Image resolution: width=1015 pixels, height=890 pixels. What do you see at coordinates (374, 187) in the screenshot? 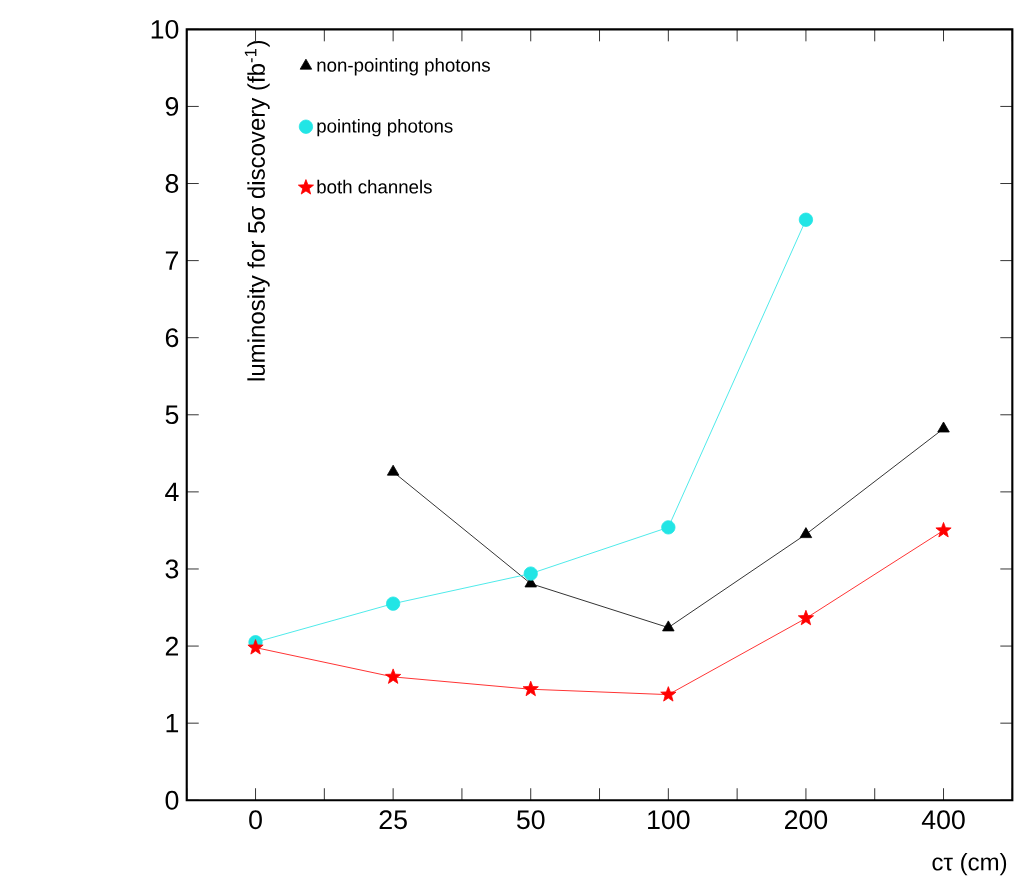
I see `legend-label: both channels` at bounding box center [374, 187].